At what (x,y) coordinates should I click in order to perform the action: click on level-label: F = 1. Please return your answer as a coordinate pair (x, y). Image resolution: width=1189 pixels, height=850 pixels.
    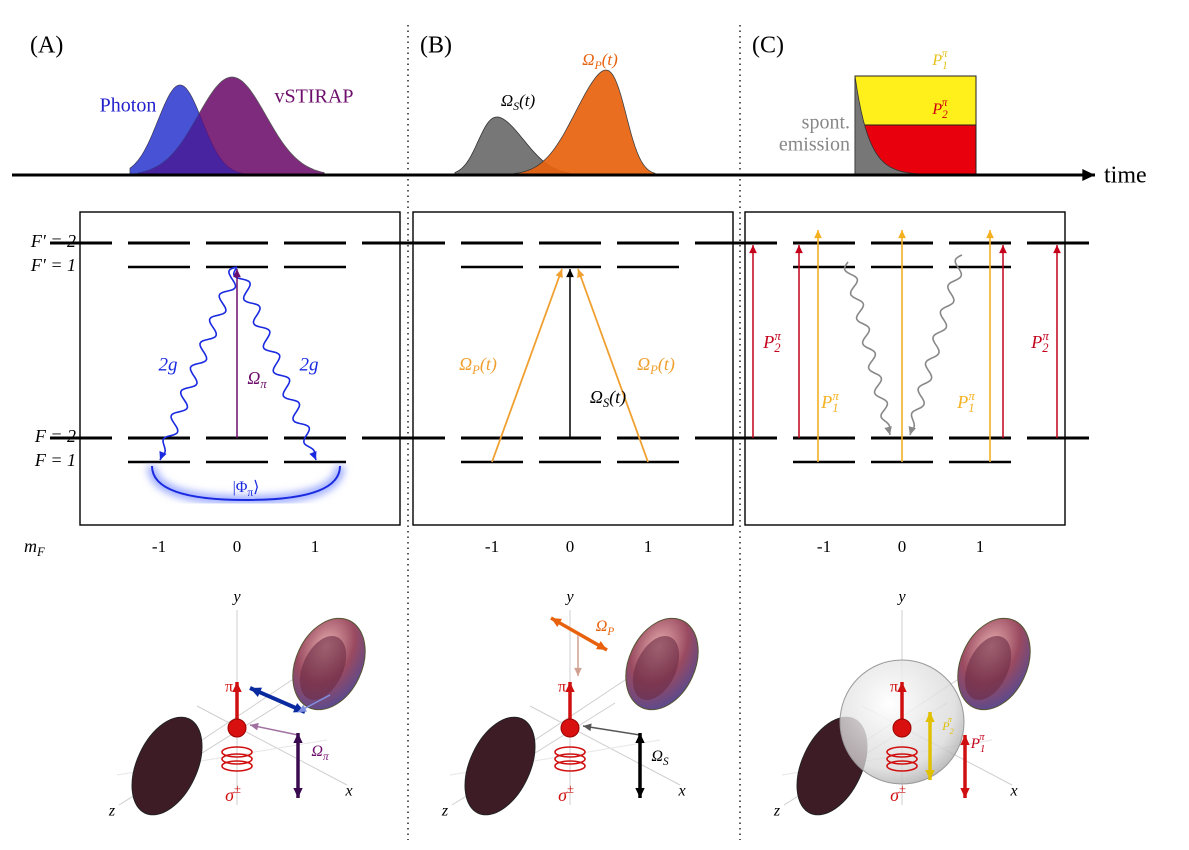
    Looking at the image, I should click on (55, 460).